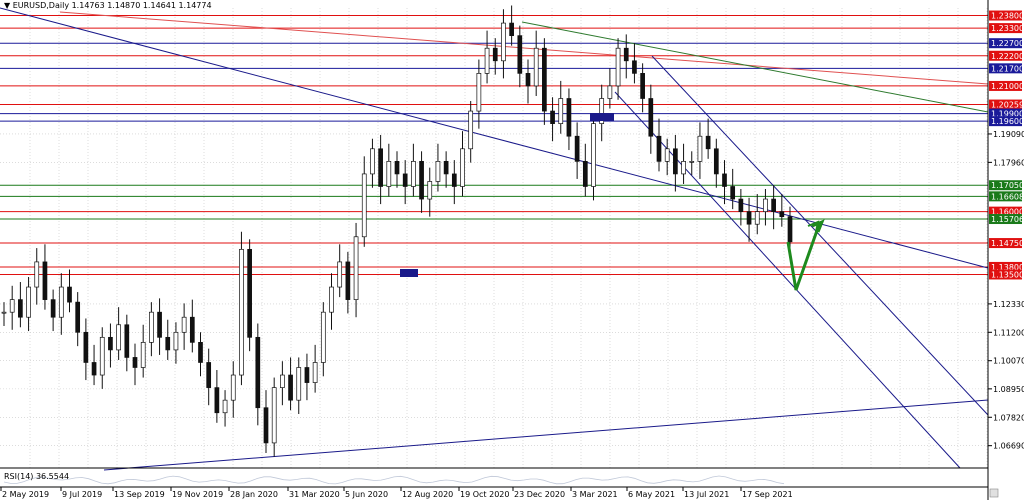 This screenshot has width=1024, height=500. What do you see at coordinates (994, 493) in the screenshot?
I see `scroll-right-icon` at bounding box center [994, 493].